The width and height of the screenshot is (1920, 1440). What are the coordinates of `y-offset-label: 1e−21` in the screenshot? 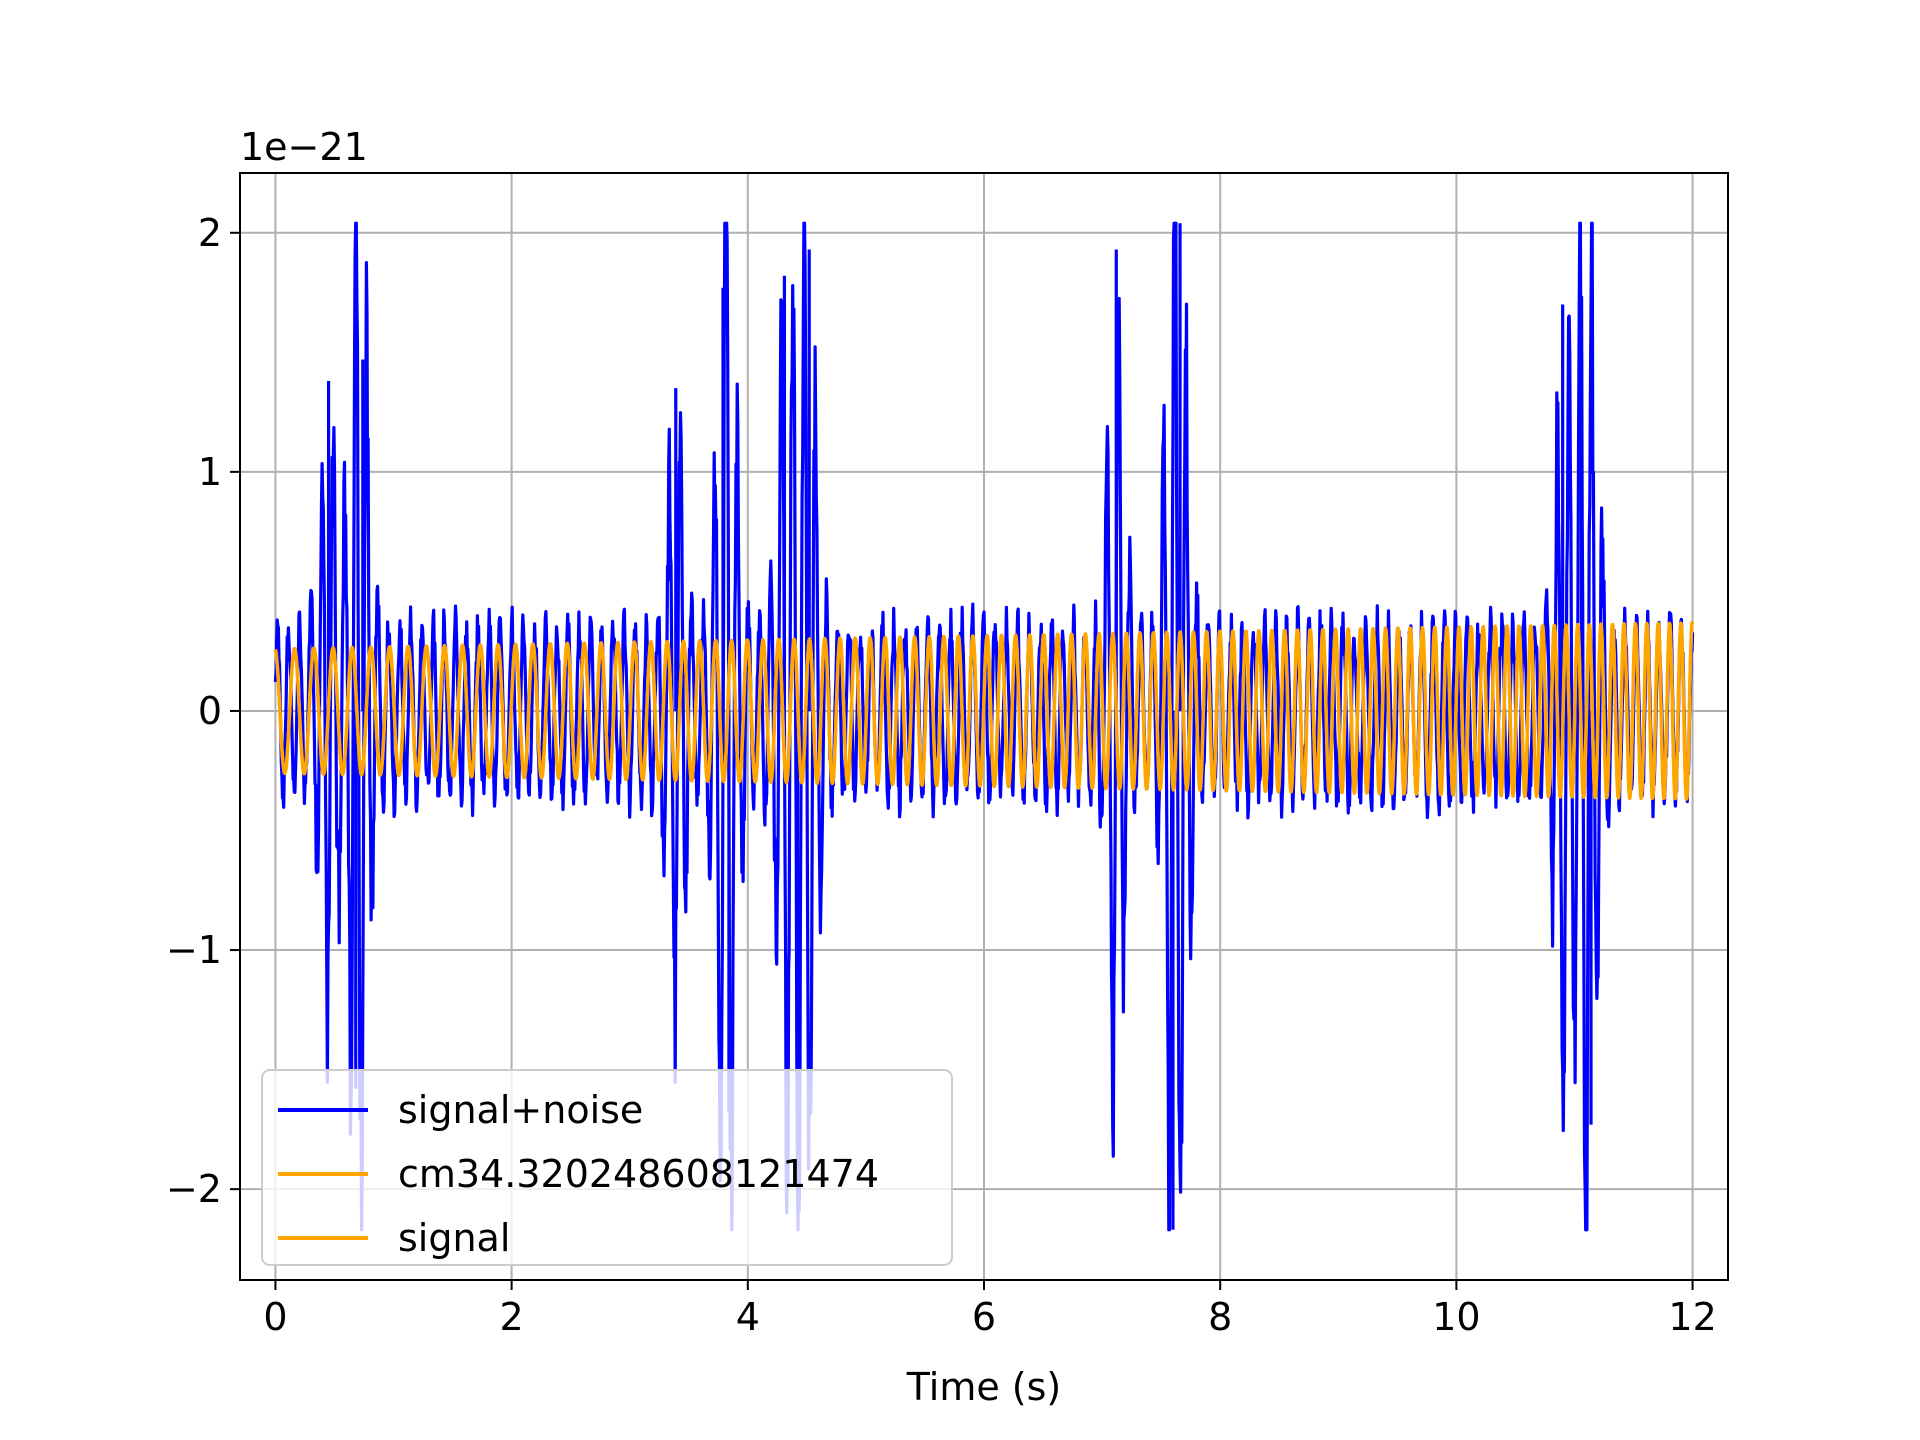 It's located at (304, 147).